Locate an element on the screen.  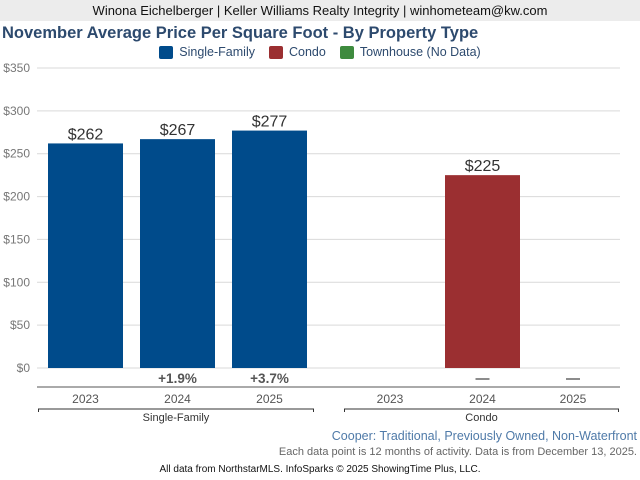
bar-value-label: $277 is located at coordinates (270, 122).